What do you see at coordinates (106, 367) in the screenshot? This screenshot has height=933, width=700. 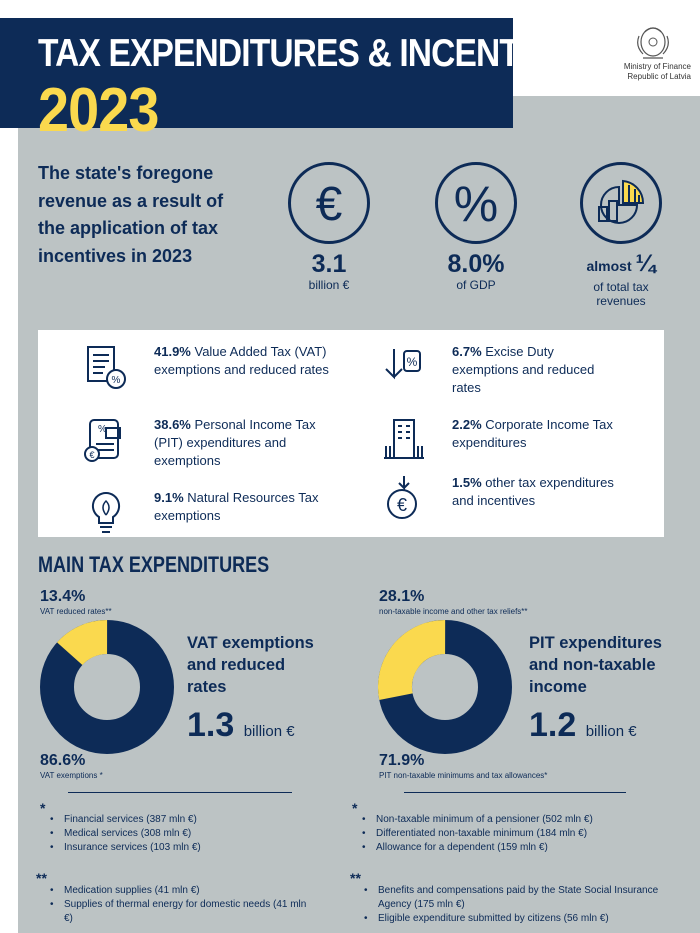 I see `document-icon: %` at bounding box center [106, 367].